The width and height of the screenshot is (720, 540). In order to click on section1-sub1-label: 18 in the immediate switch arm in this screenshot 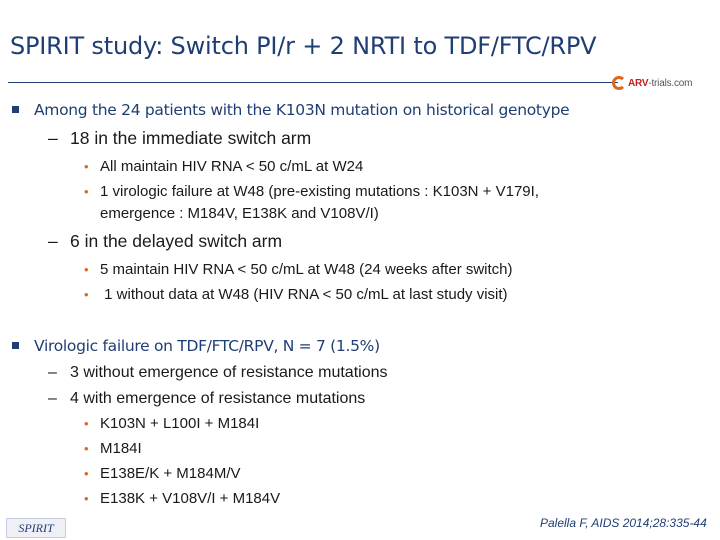, I will do `click(191, 138)`.